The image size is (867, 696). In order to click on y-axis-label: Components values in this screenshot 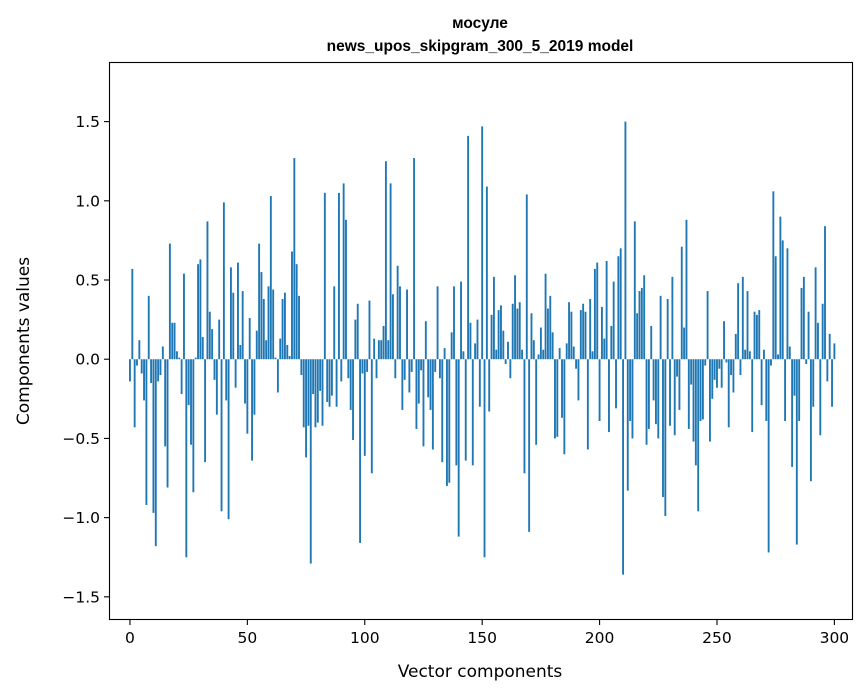, I will do `click(24, 341)`.